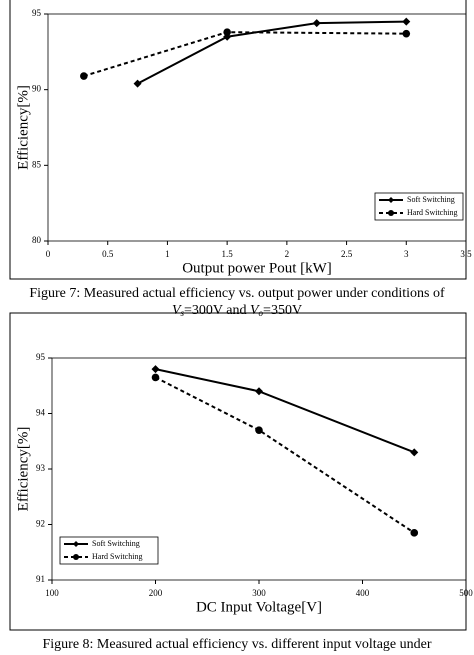 The width and height of the screenshot is (474, 655). What do you see at coordinates (167, 254) in the screenshot?
I see `x-tick-label: 1` at bounding box center [167, 254].